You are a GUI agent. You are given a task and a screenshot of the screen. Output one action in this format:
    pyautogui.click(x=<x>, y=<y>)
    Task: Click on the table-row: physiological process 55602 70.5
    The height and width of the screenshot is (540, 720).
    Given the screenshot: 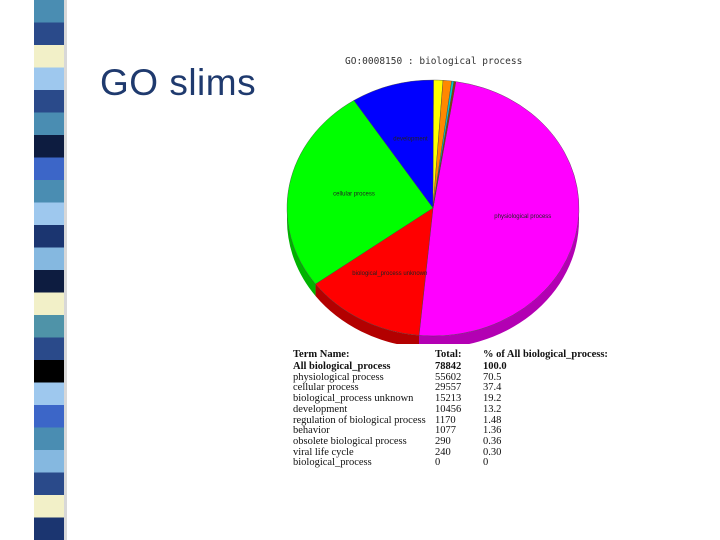 What is the action you would take?
    pyautogui.click(x=453, y=377)
    